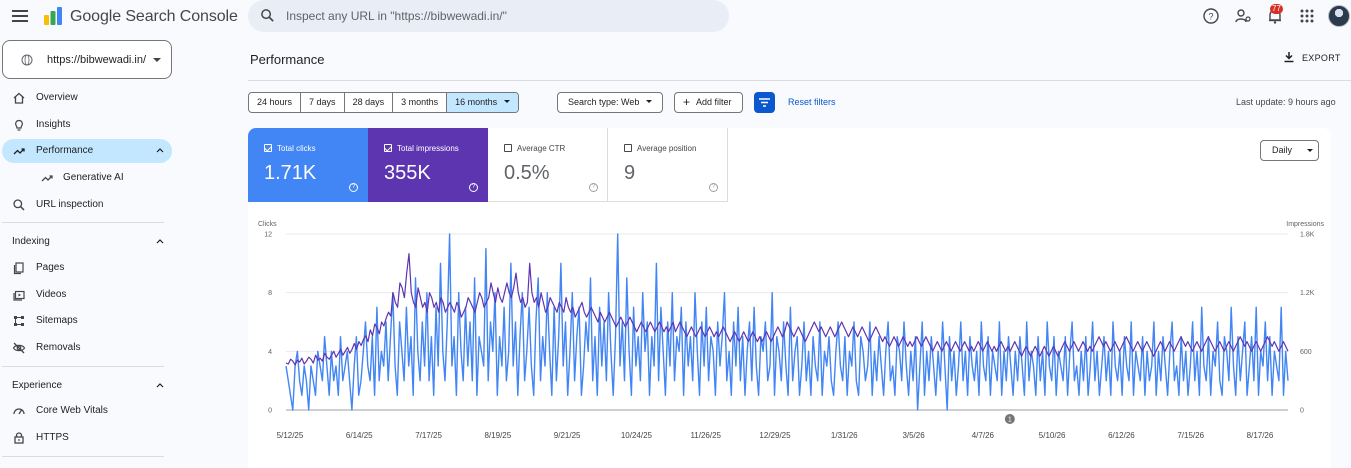 The height and width of the screenshot is (468, 1351). I want to click on download-icon, so click(1289, 57).